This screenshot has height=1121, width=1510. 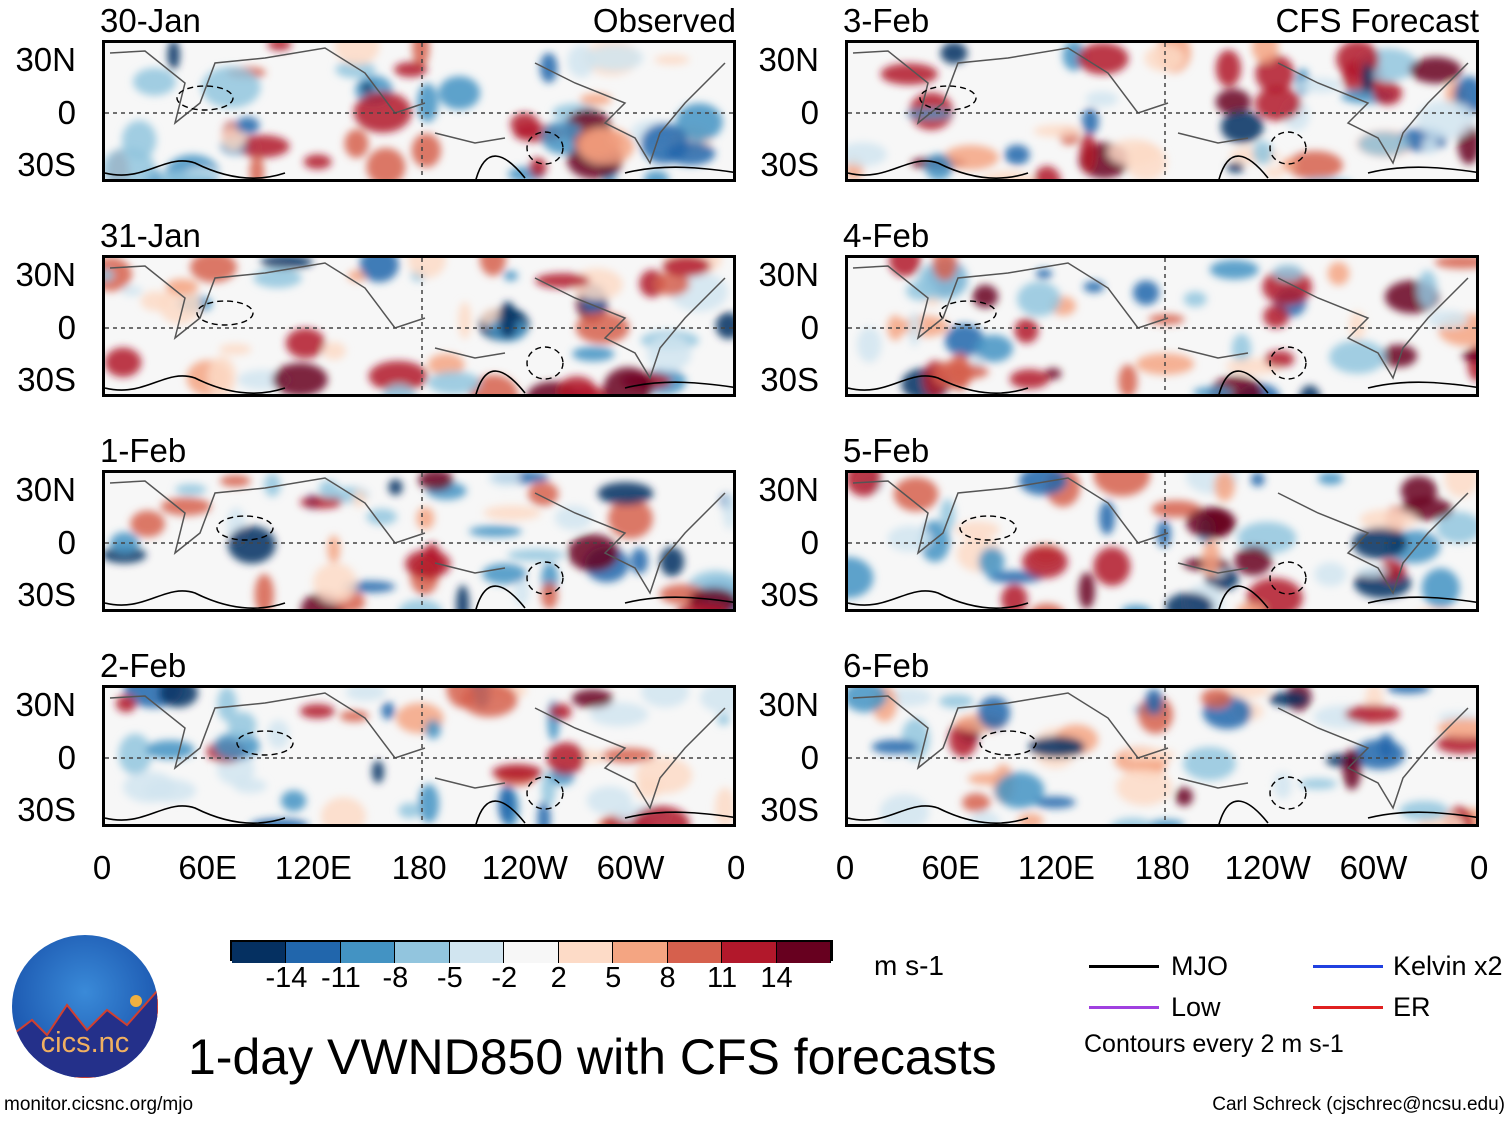 I want to click on lon-tick-label: 180, so click(x=1162, y=867).